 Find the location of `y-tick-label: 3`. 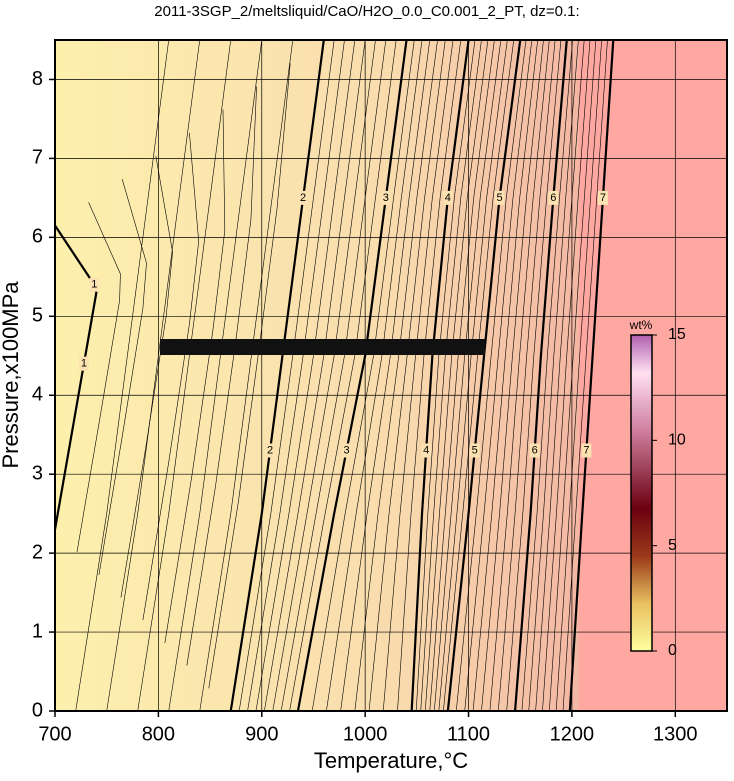

y-tick-label: 3 is located at coordinates (37, 473).